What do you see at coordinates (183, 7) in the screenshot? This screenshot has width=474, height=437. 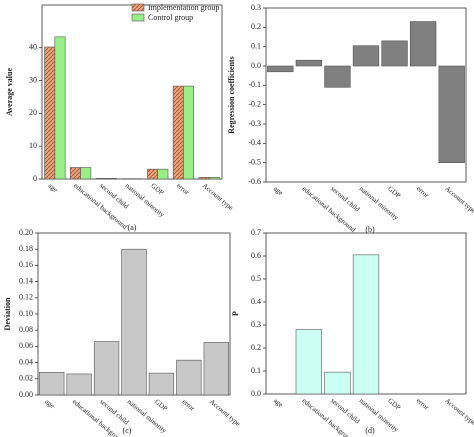 I see `legend-label: Implementation group` at bounding box center [183, 7].